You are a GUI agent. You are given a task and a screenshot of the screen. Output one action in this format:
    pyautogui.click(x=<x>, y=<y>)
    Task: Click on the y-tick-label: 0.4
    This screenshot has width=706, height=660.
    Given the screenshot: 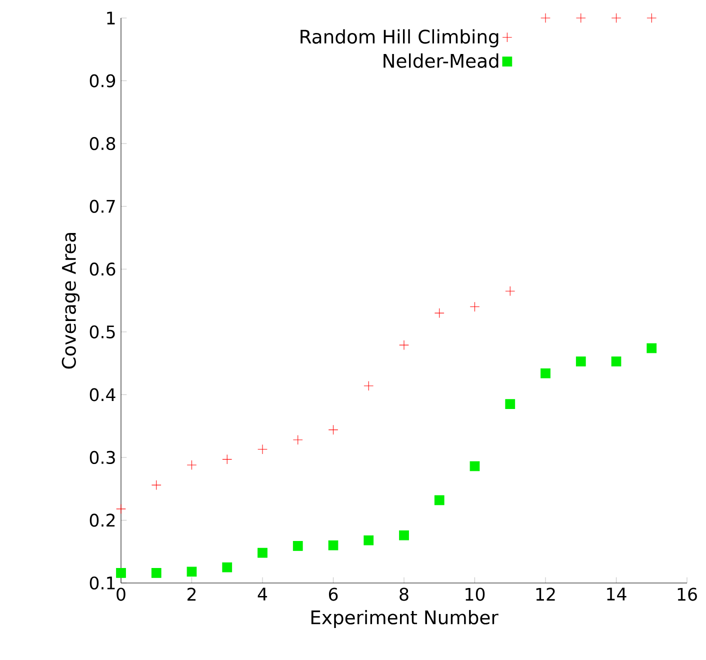 What is the action you would take?
    pyautogui.click(x=103, y=395)
    